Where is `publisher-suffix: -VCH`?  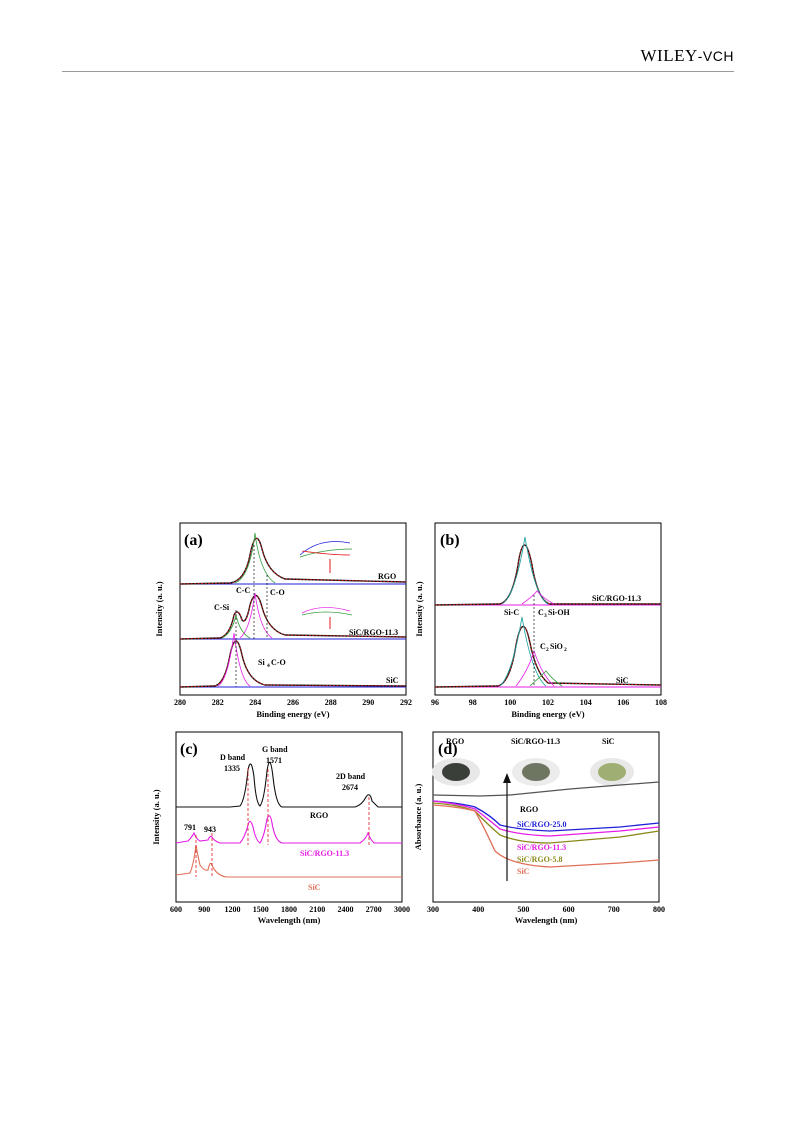 publisher-suffix: -VCH is located at coordinates (715, 56).